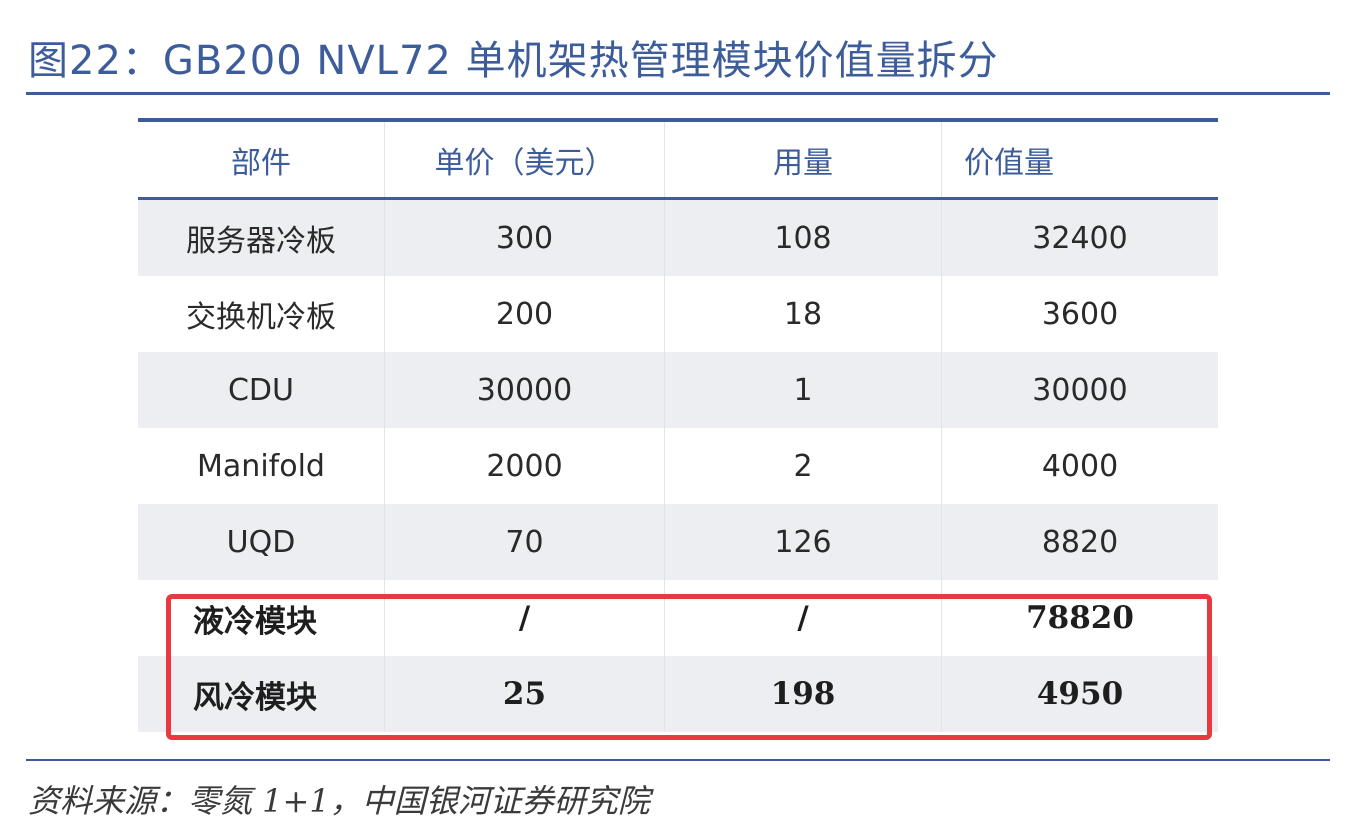  I want to click on header-quantity: 用量, so click(803, 159).